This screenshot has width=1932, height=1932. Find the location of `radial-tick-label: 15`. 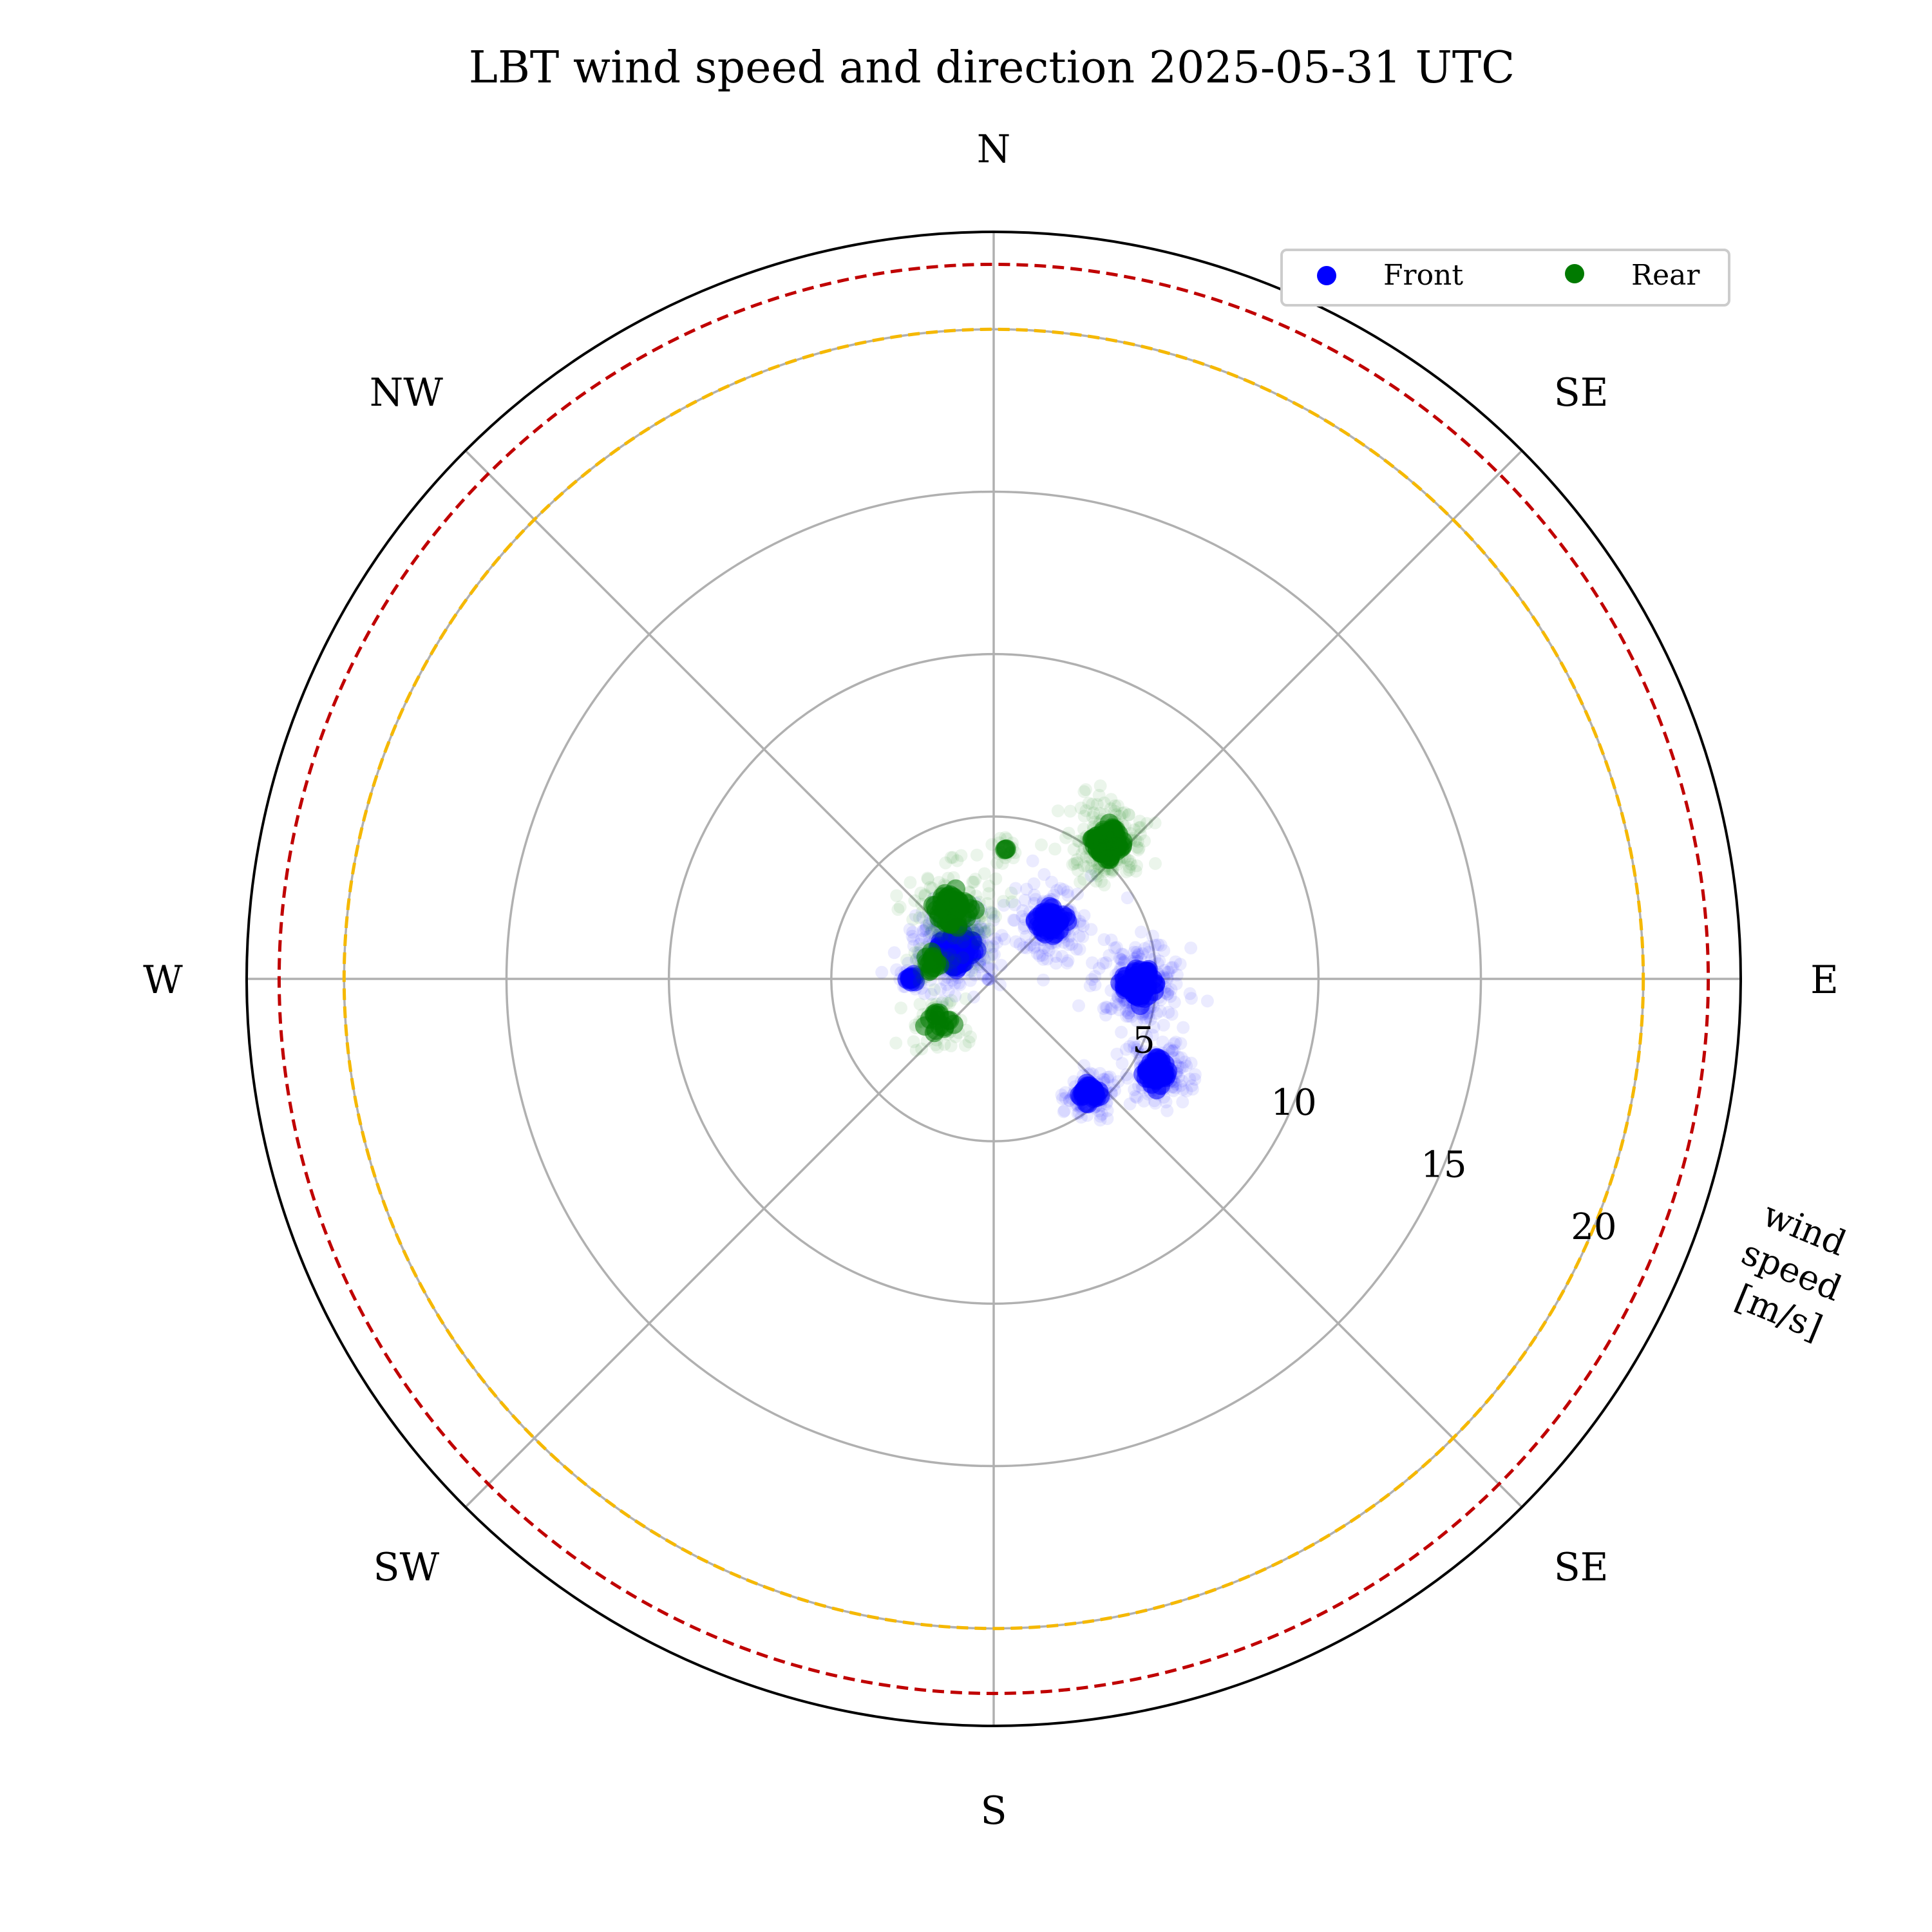

radial-tick-label: 15 is located at coordinates (1444, 1165).